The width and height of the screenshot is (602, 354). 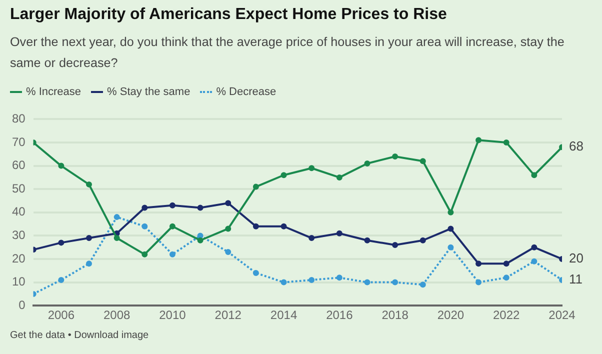 I want to click on x-tick-label: 2014, so click(x=284, y=315).